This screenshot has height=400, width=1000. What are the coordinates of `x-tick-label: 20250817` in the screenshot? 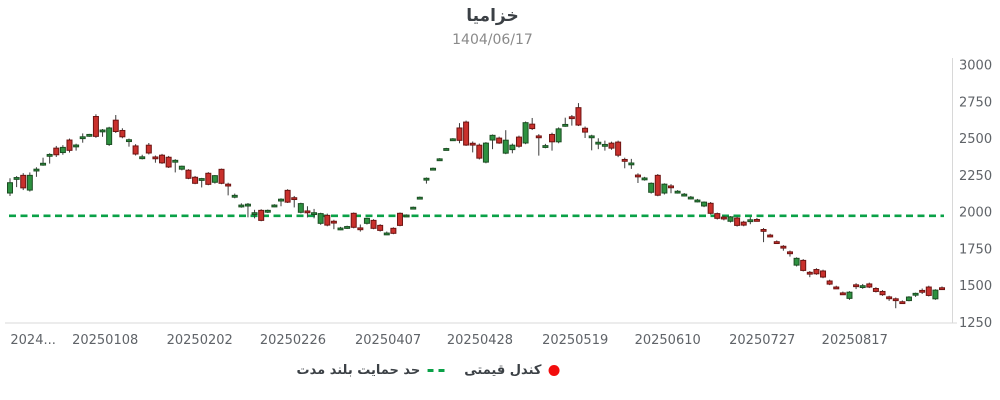 It's located at (855, 340).